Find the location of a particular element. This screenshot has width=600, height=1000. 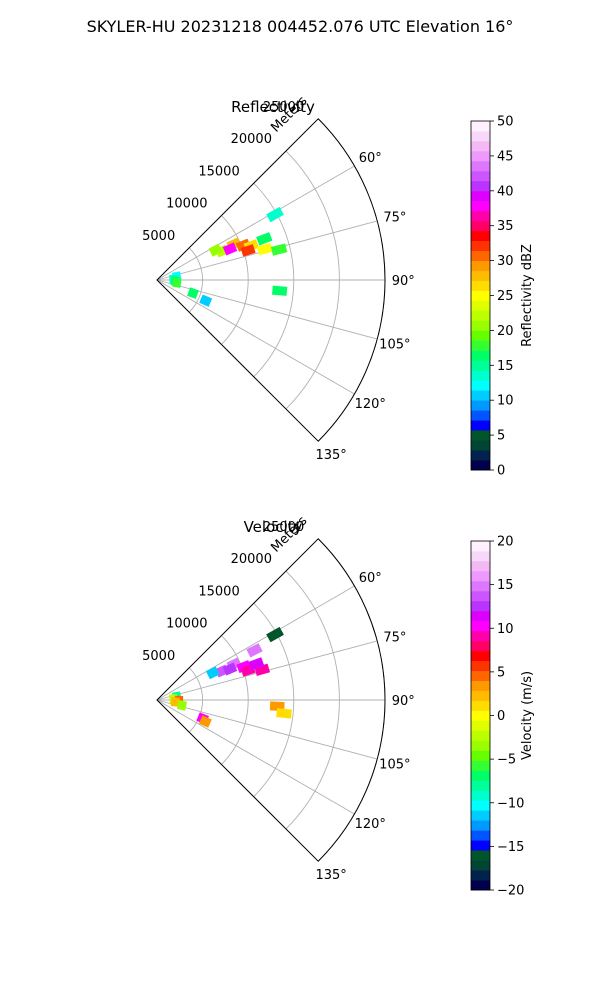

panel-title: Velocity is located at coordinates (273, 527).